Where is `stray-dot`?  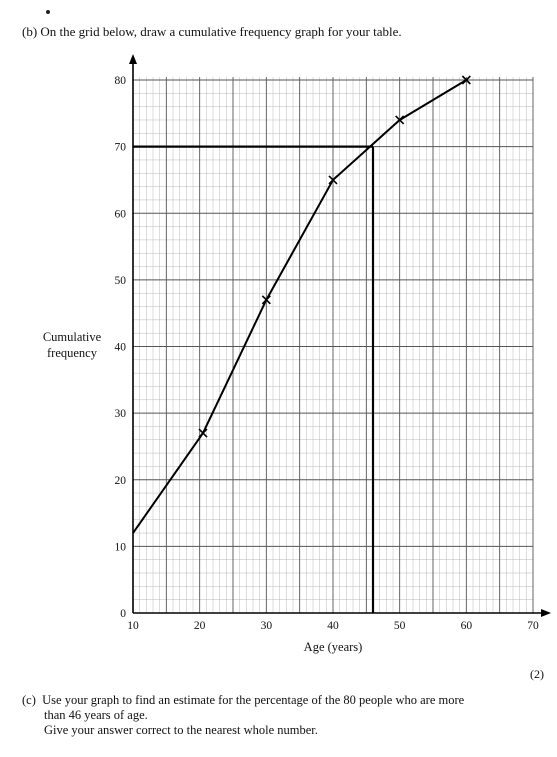
stray-dot is located at coordinates (48, 12).